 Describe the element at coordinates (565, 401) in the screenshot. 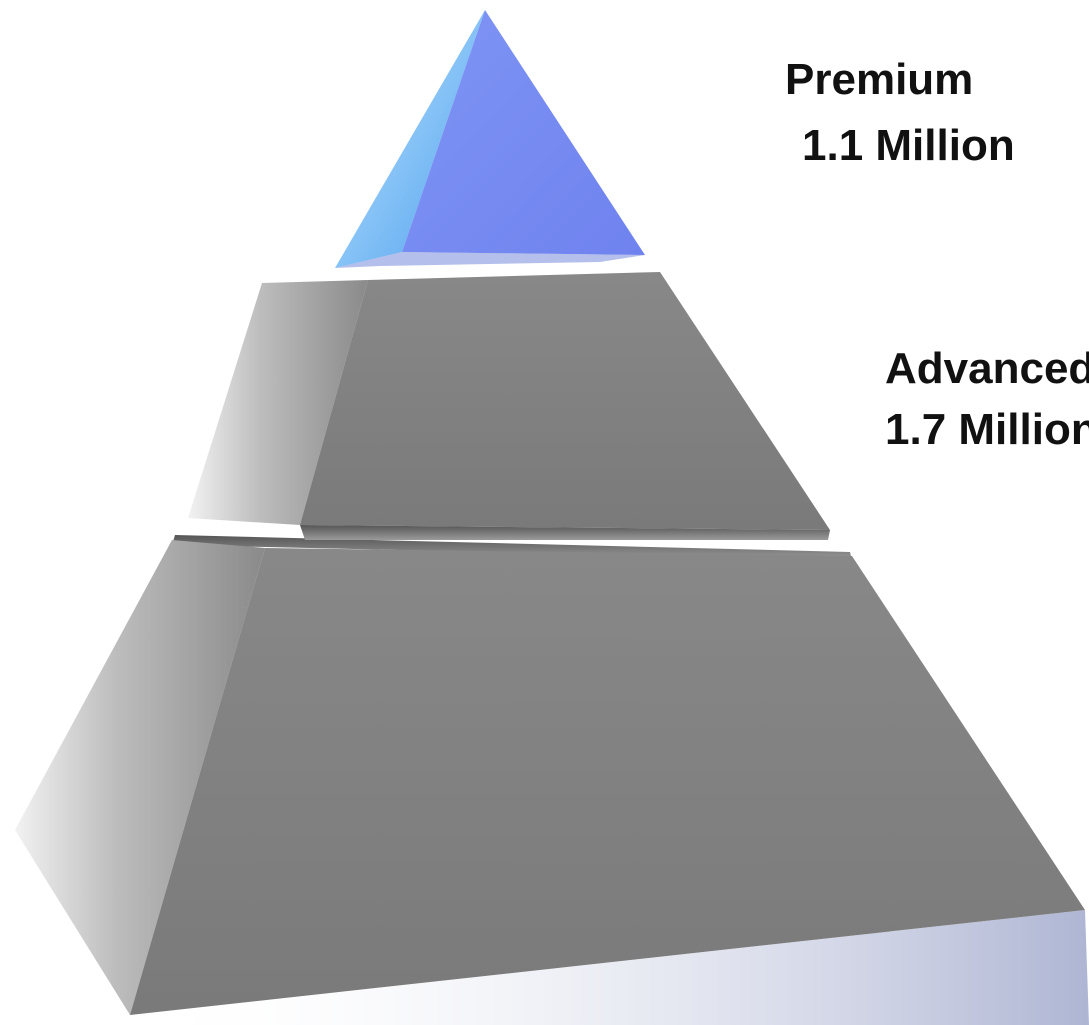

I see `middle-tier-front-face` at that location.